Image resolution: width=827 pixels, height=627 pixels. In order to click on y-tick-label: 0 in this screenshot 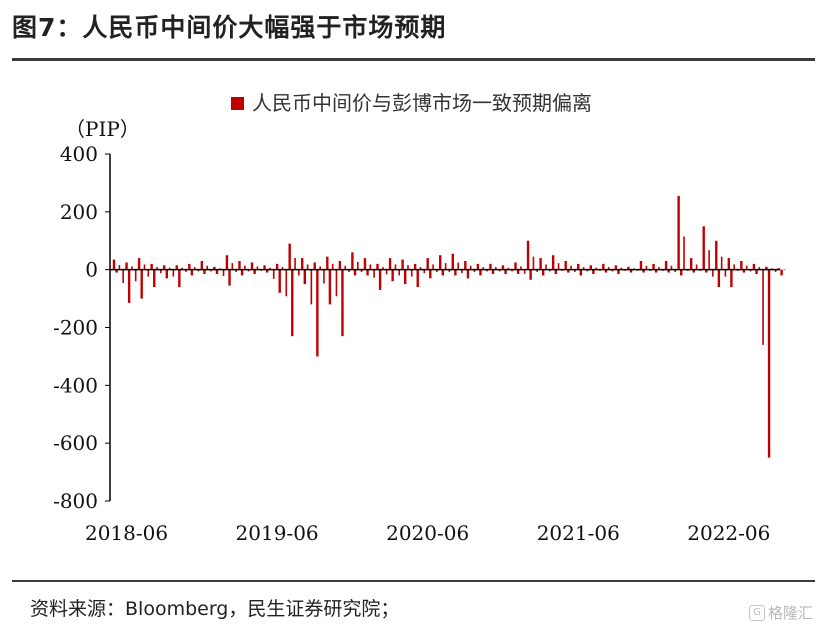, I will do `click(91, 270)`.